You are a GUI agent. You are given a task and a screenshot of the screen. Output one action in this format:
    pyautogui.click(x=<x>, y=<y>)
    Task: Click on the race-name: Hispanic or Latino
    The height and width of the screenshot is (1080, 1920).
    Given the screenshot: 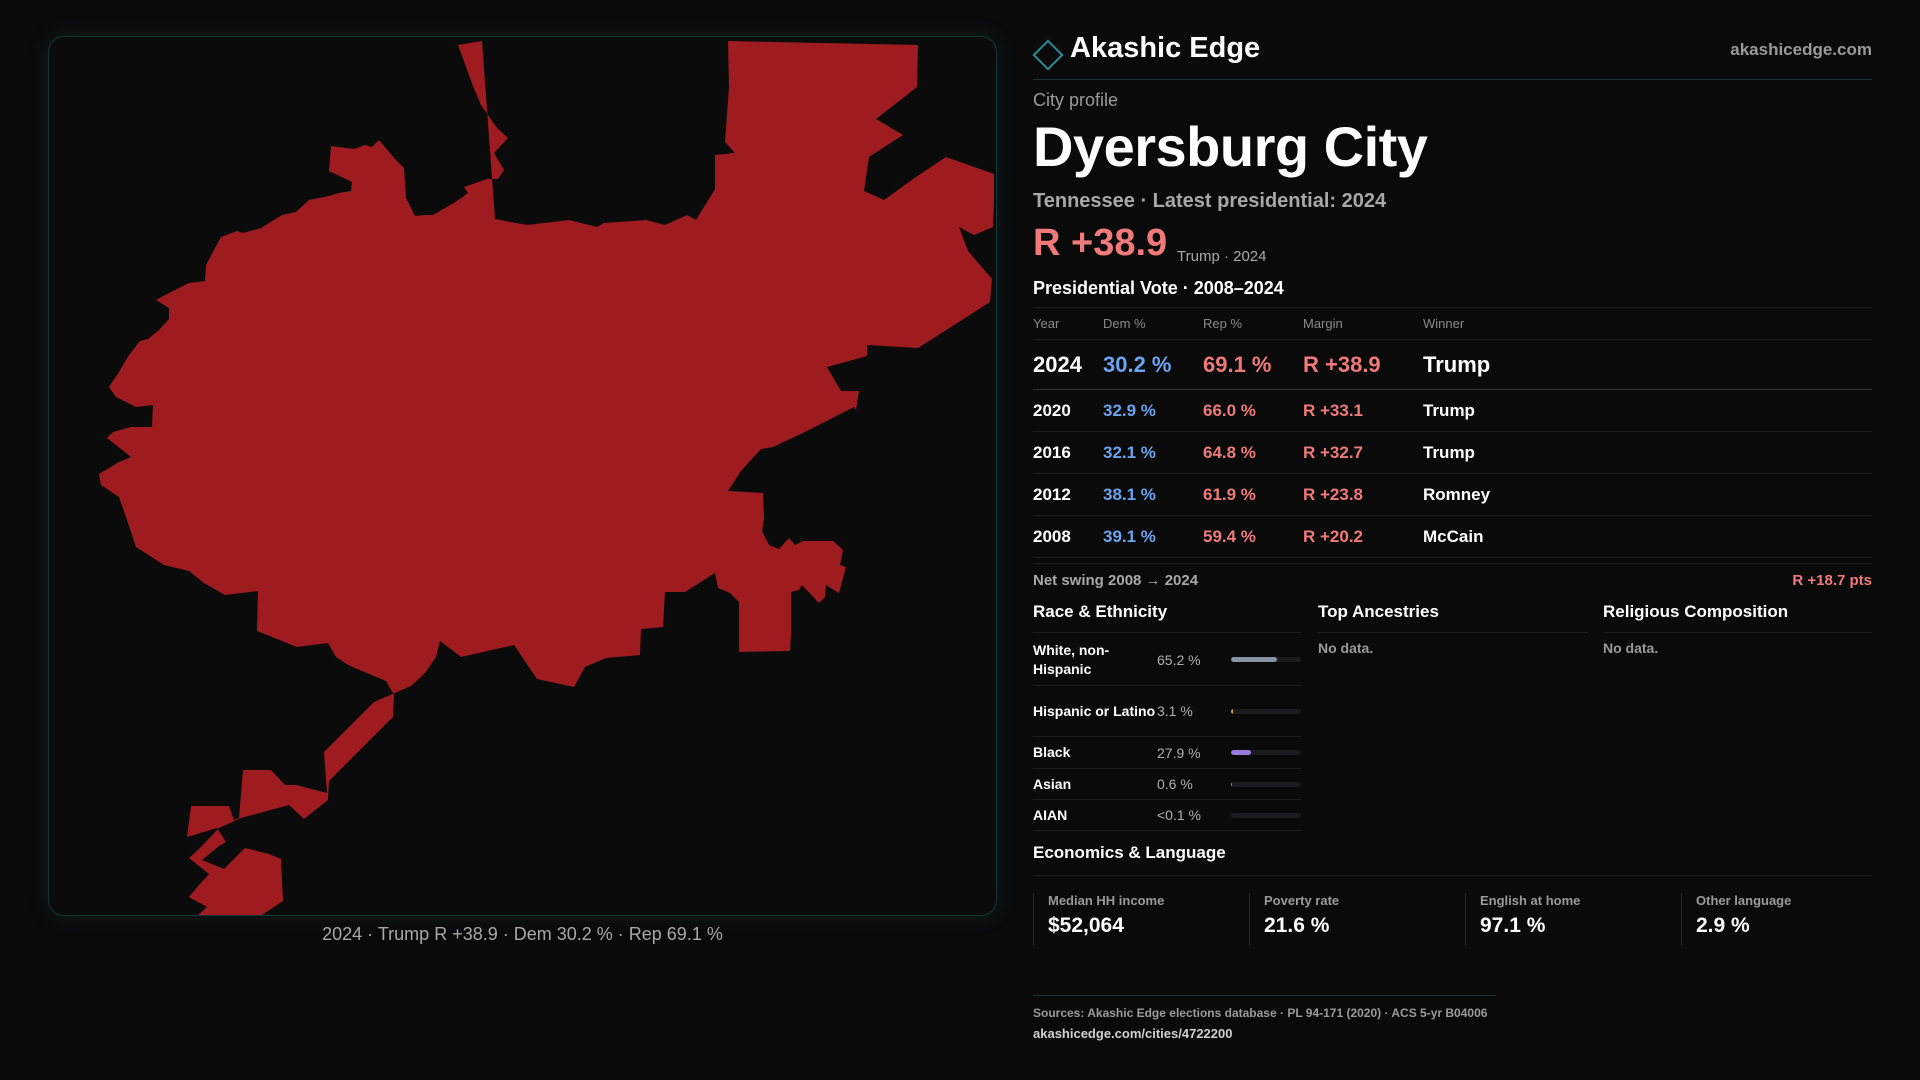 What is the action you would take?
    pyautogui.click(x=1094, y=710)
    